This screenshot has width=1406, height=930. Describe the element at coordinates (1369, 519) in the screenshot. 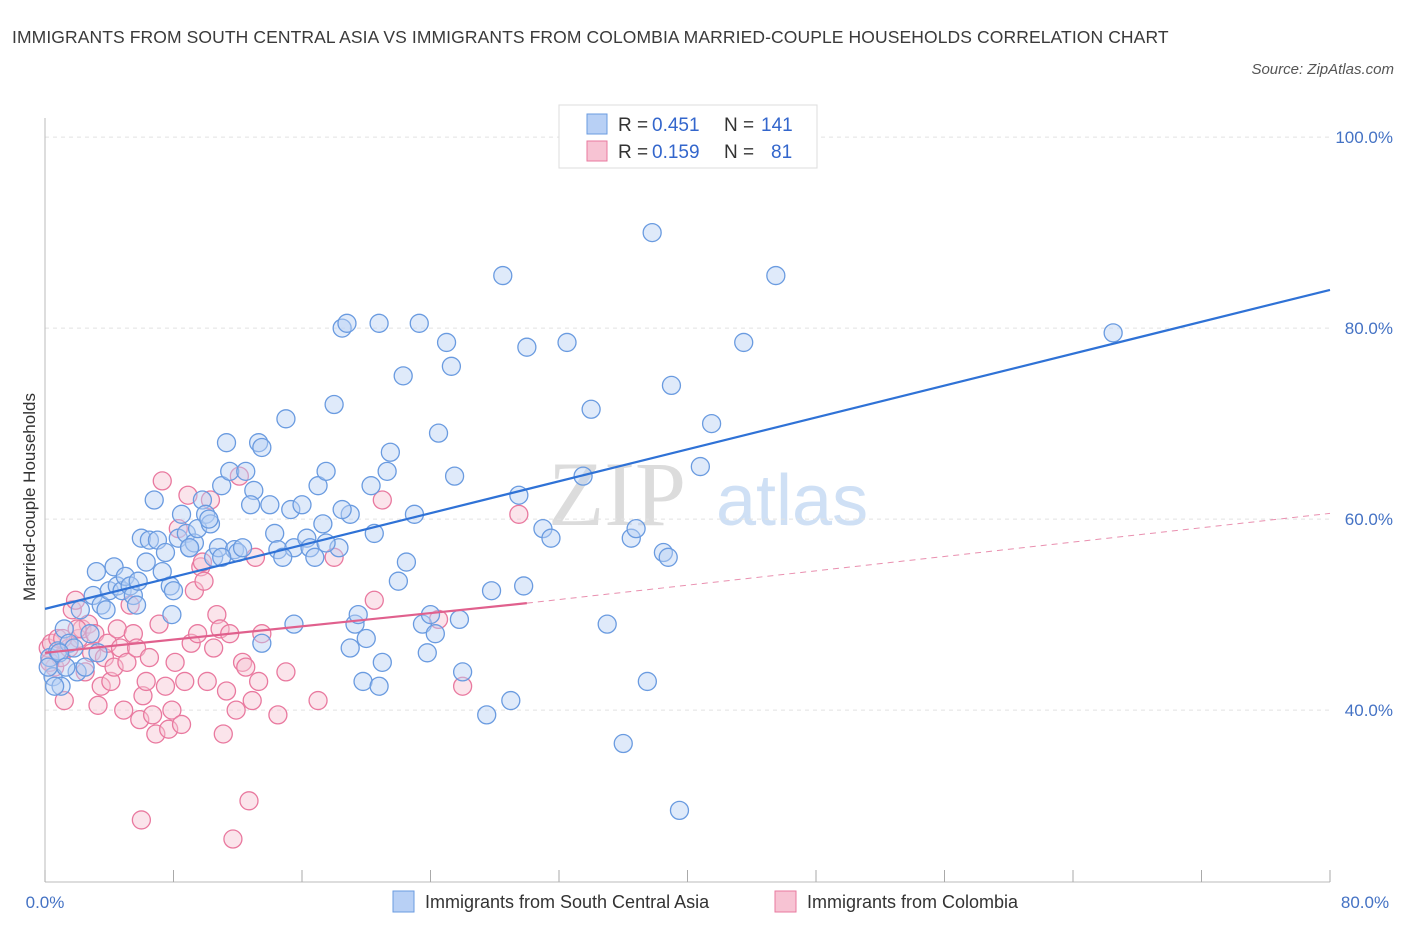

I see `y-tick-label: 60.0%` at that location.